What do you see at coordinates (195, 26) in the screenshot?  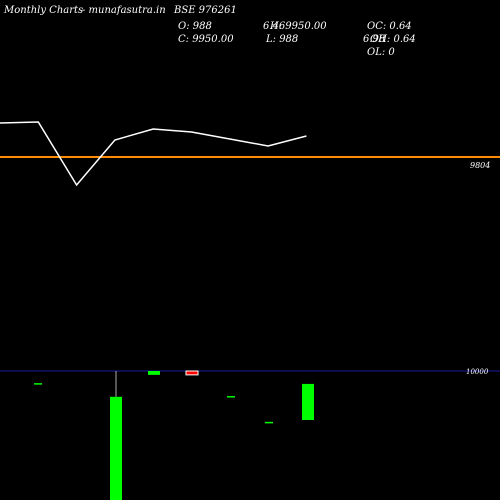 I see `open-value: O: 988` at bounding box center [195, 26].